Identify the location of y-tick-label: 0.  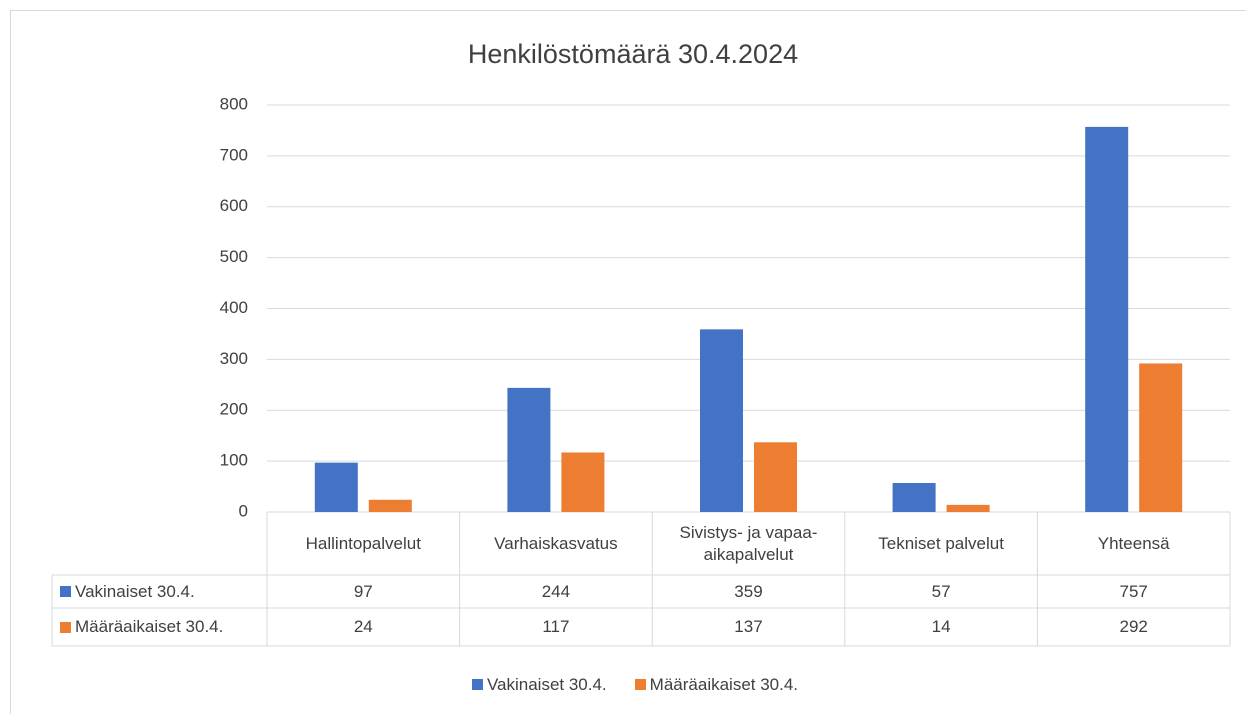
(243, 510).